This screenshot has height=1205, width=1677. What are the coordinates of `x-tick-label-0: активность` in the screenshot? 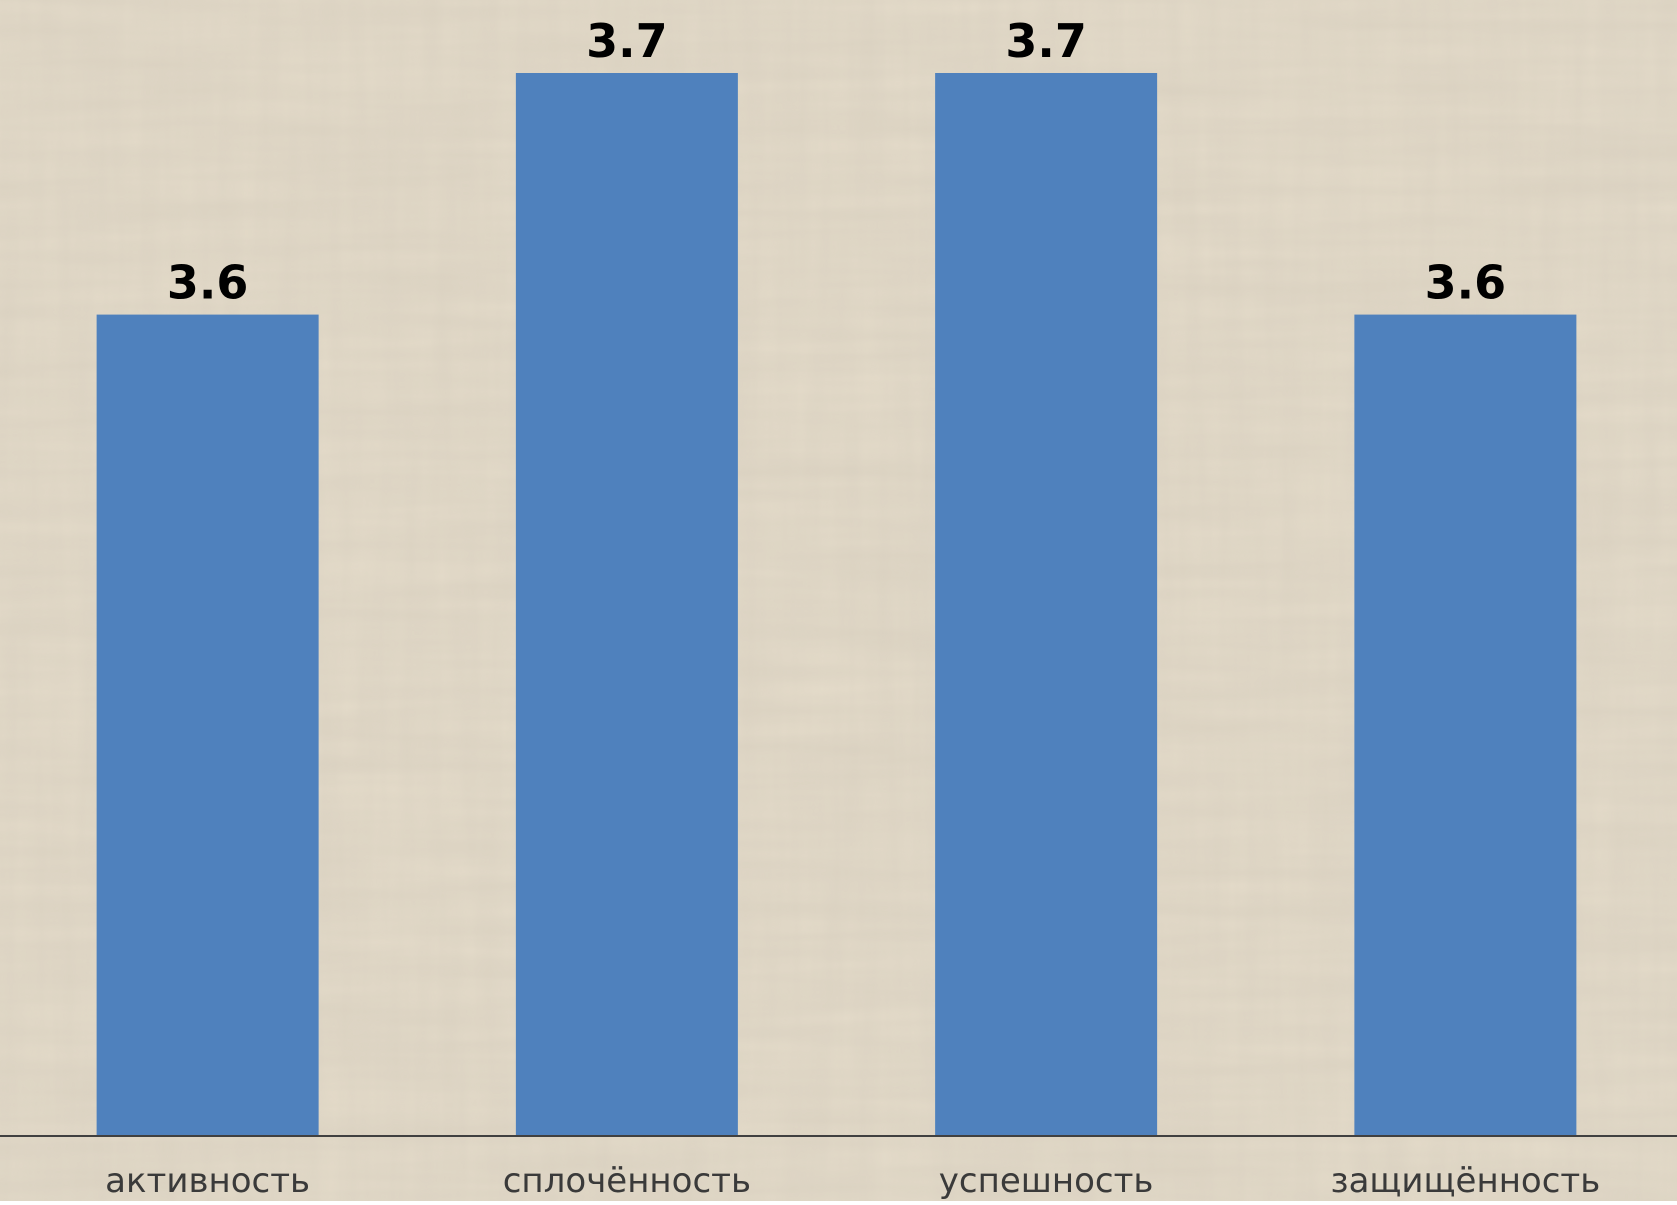 It's located at (207, 1181).